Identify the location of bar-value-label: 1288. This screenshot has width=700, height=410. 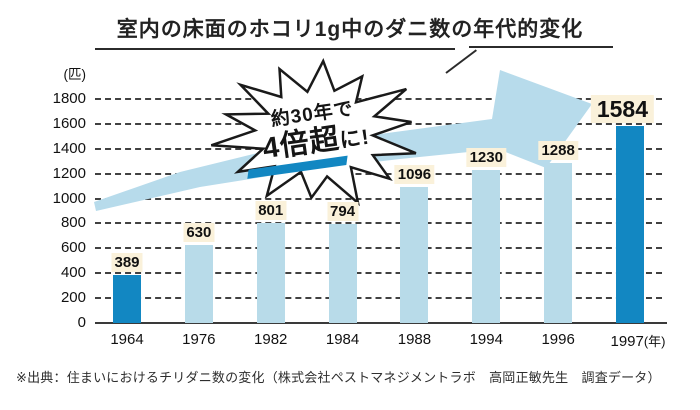
(558, 150).